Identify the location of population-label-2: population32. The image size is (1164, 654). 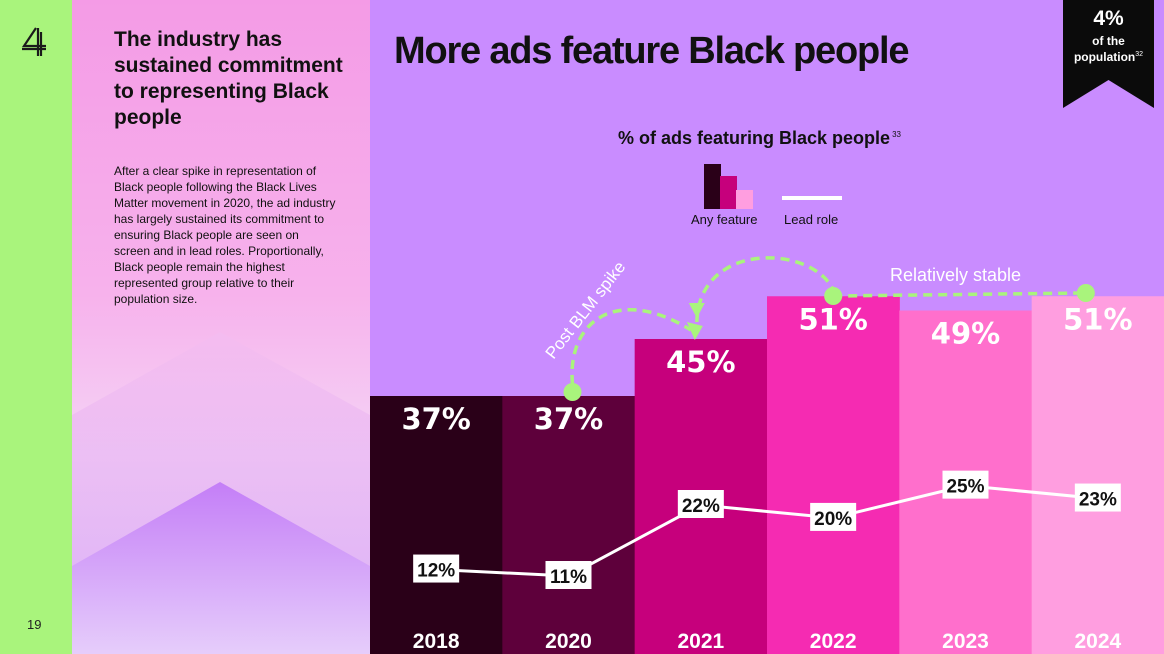
(1108, 57).